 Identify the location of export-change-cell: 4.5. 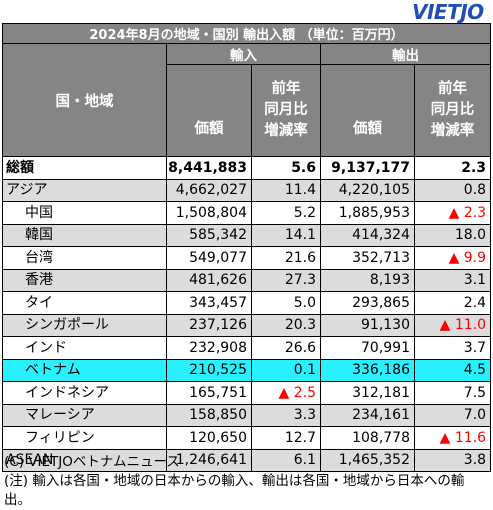
(452, 370).